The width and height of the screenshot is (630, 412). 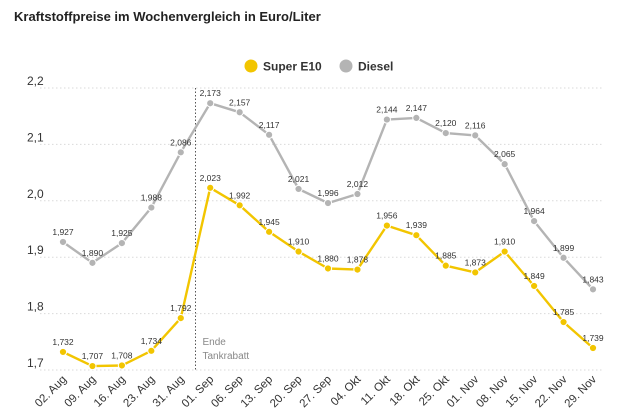 I want to click on series-1-label-9: 1,996, so click(x=328, y=193).